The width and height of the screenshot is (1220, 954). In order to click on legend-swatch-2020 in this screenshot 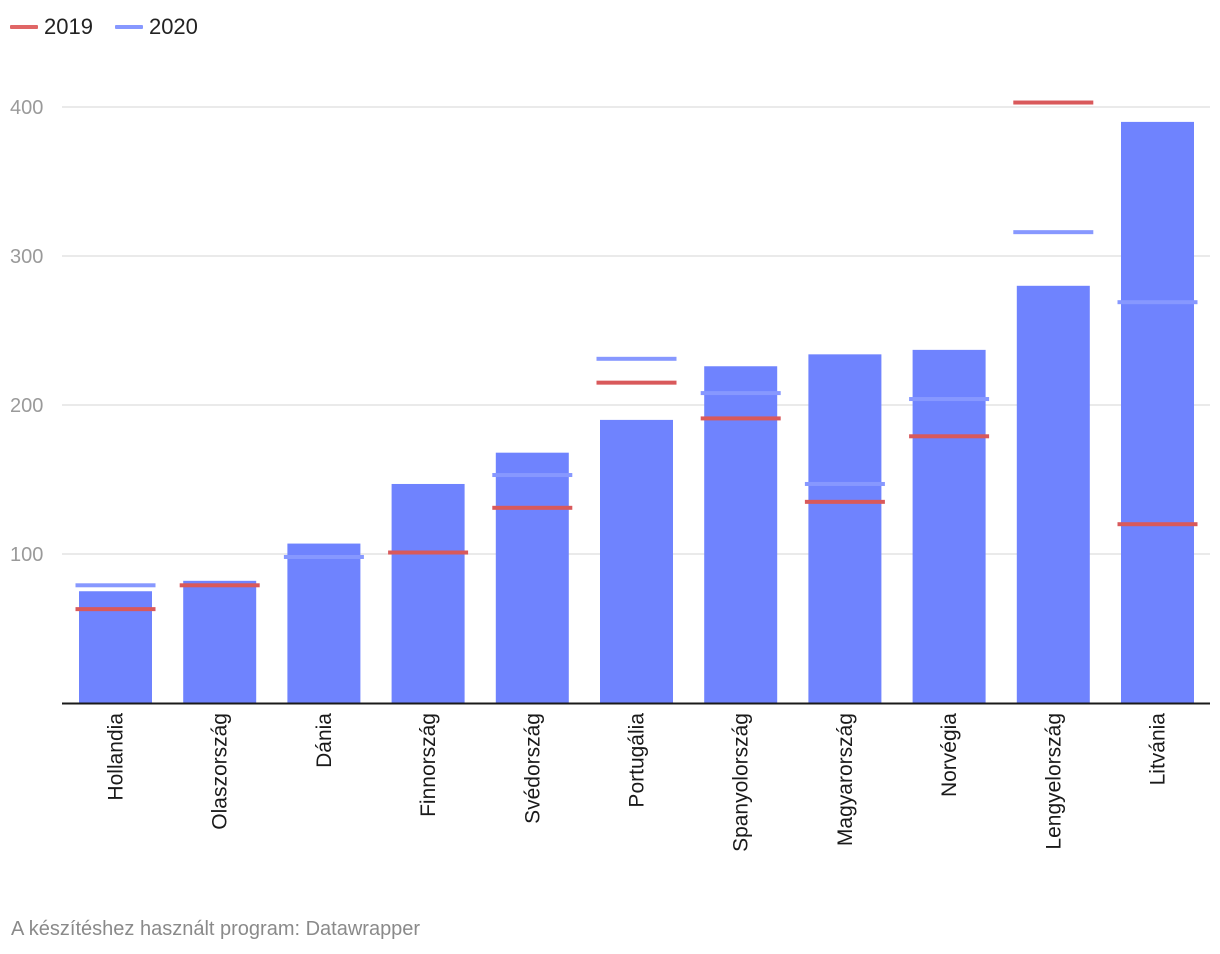, I will do `click(128, 27)`.